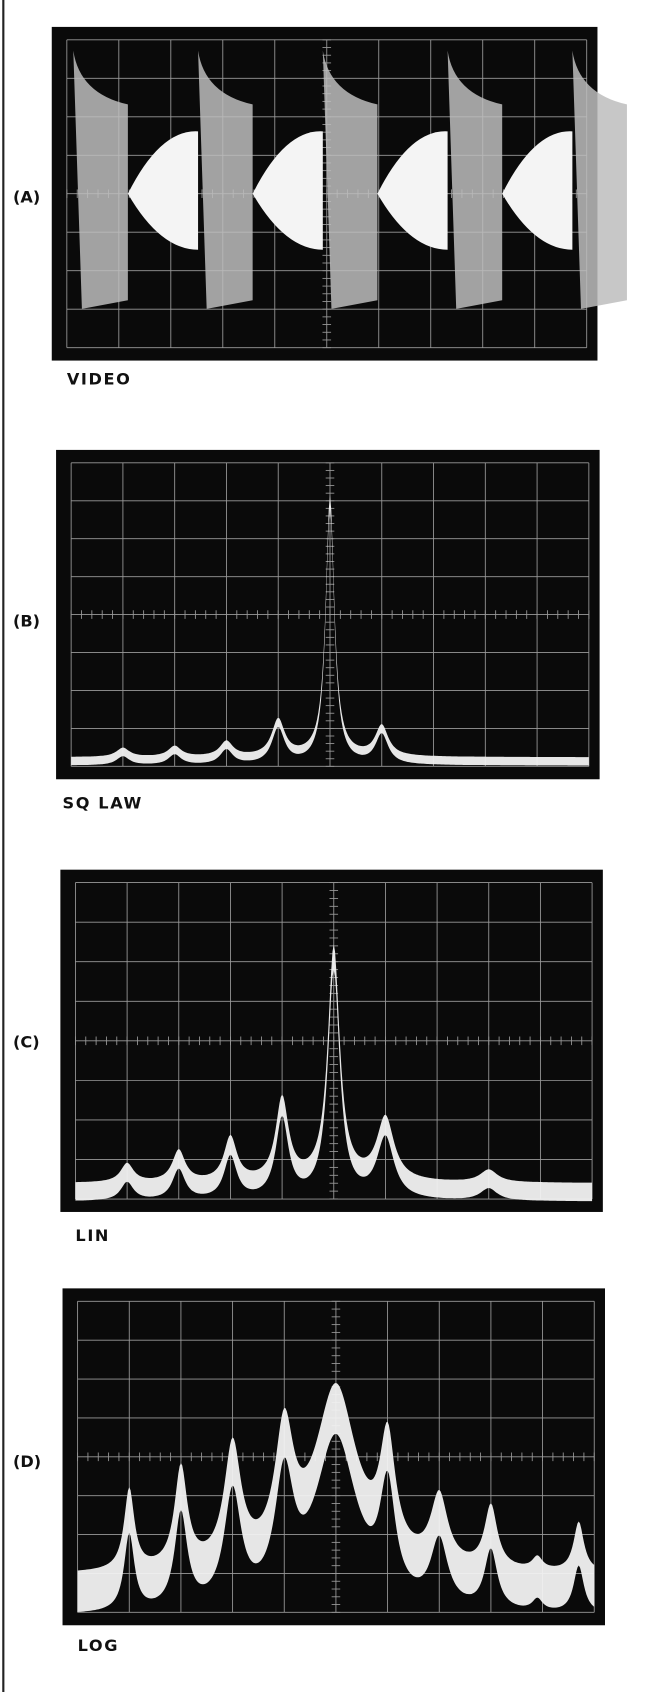 The image size is (646, 1692). Describe the element at coordinates (92, 1235) in the screenshot. I see `panel-caption: LIN` at that location.